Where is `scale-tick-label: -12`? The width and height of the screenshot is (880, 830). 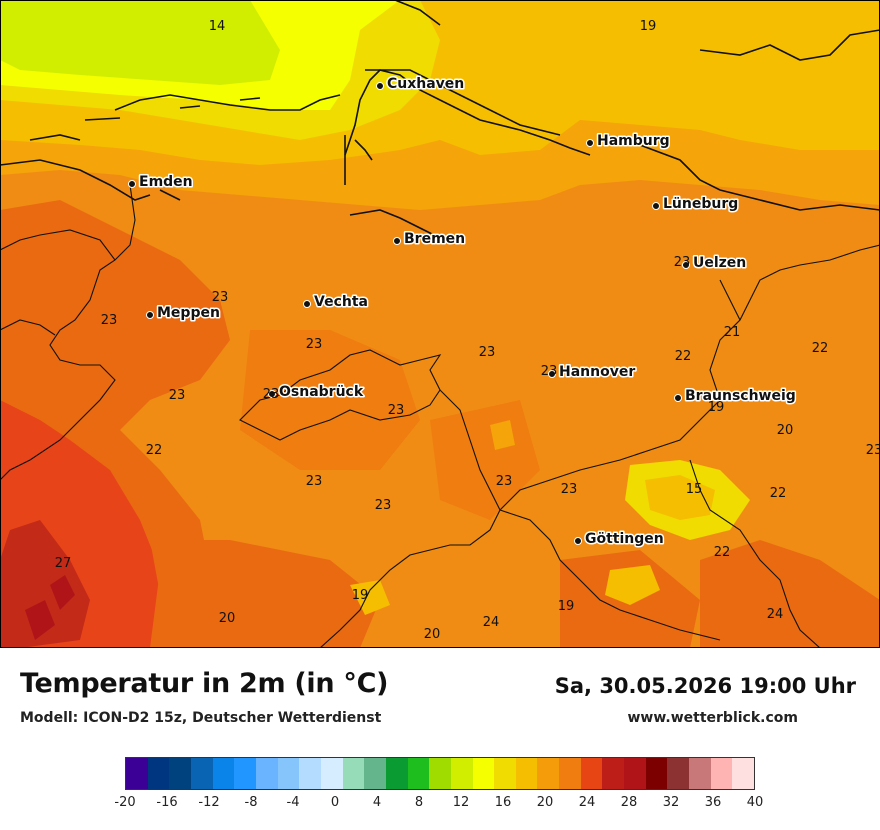 scale-tick-label: -12 is located at coordinates (209, 802).